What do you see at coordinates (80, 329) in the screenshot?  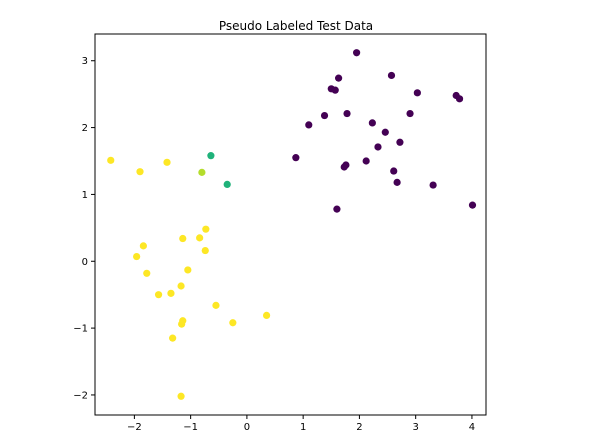 I see `y-tick-label-1: −1` at bounding box center [80, 329].